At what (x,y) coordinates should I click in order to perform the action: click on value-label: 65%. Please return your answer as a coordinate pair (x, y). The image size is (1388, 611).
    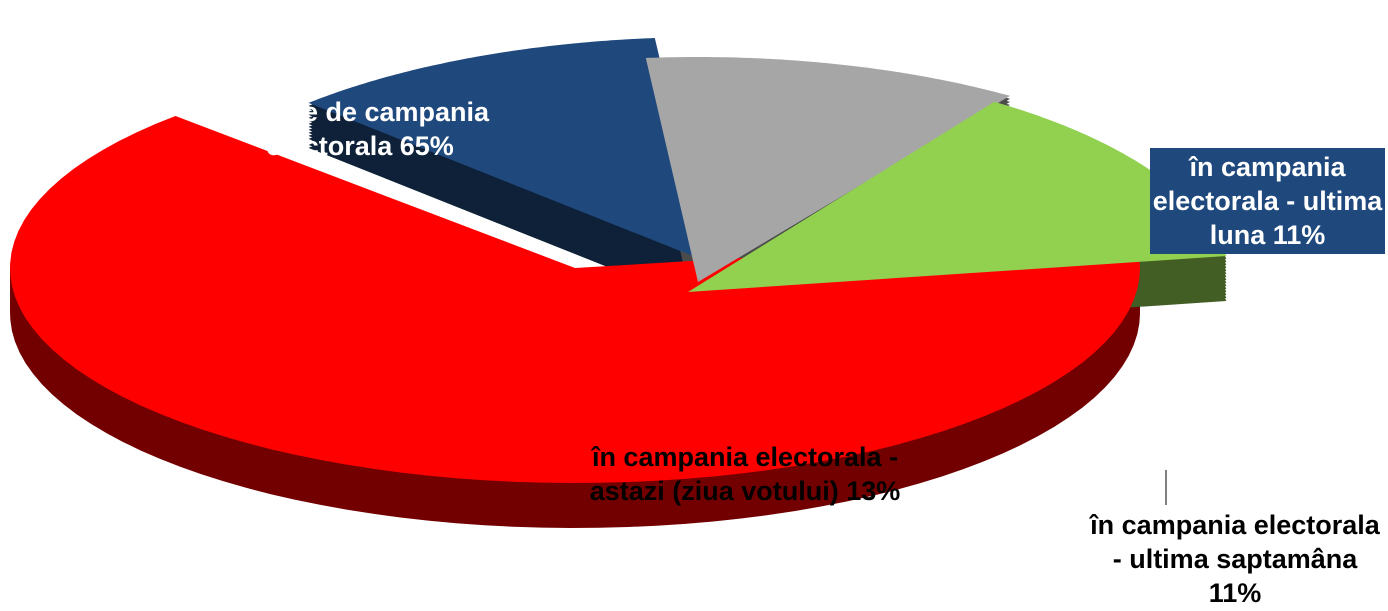
    Looking at the image, I should click on (426, 146).